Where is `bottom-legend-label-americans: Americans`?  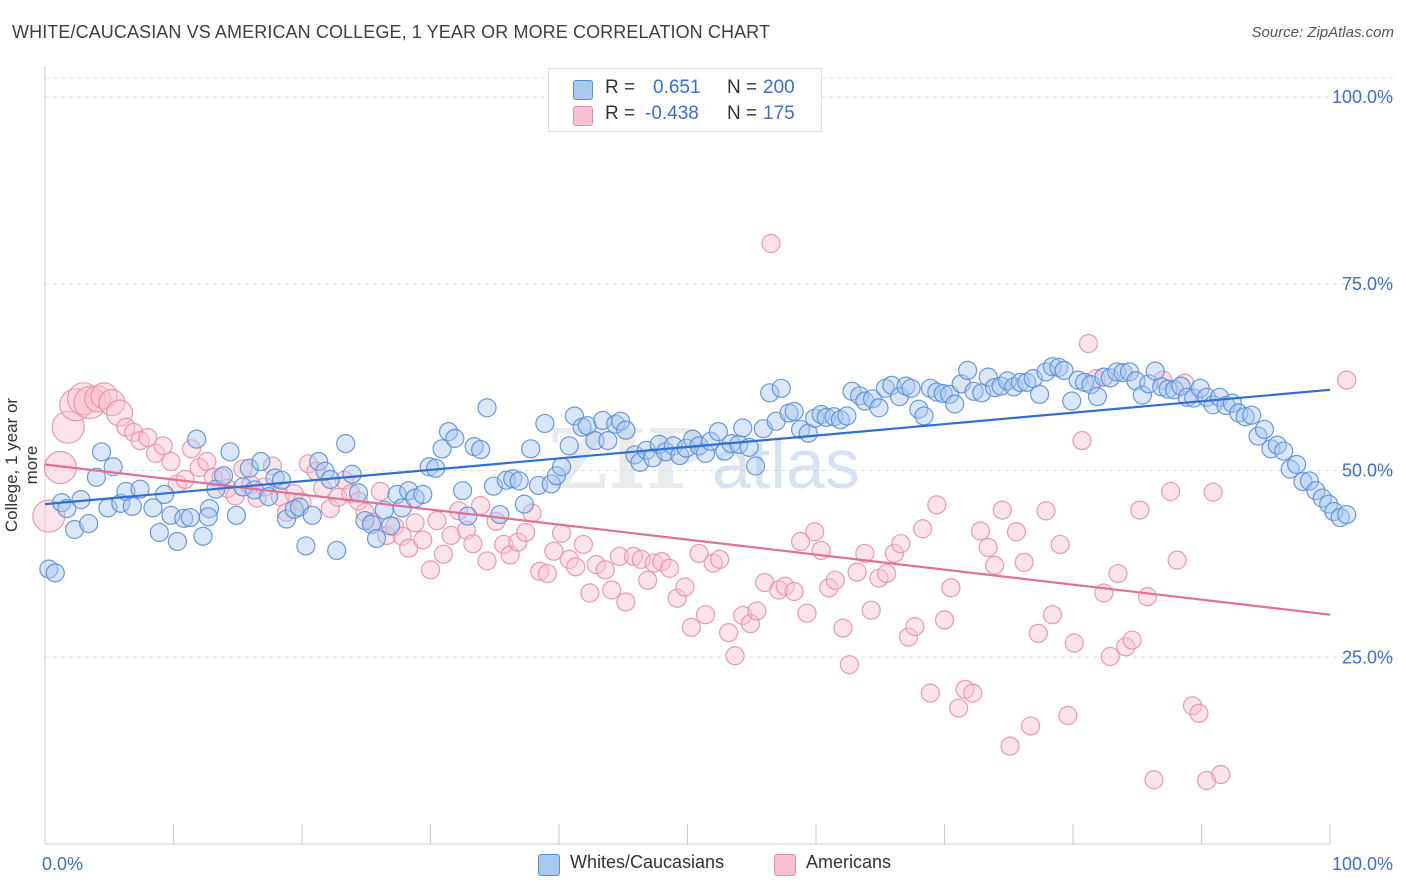
bottom-legend-label-americans: Americans is located at coordinates (849, 862).